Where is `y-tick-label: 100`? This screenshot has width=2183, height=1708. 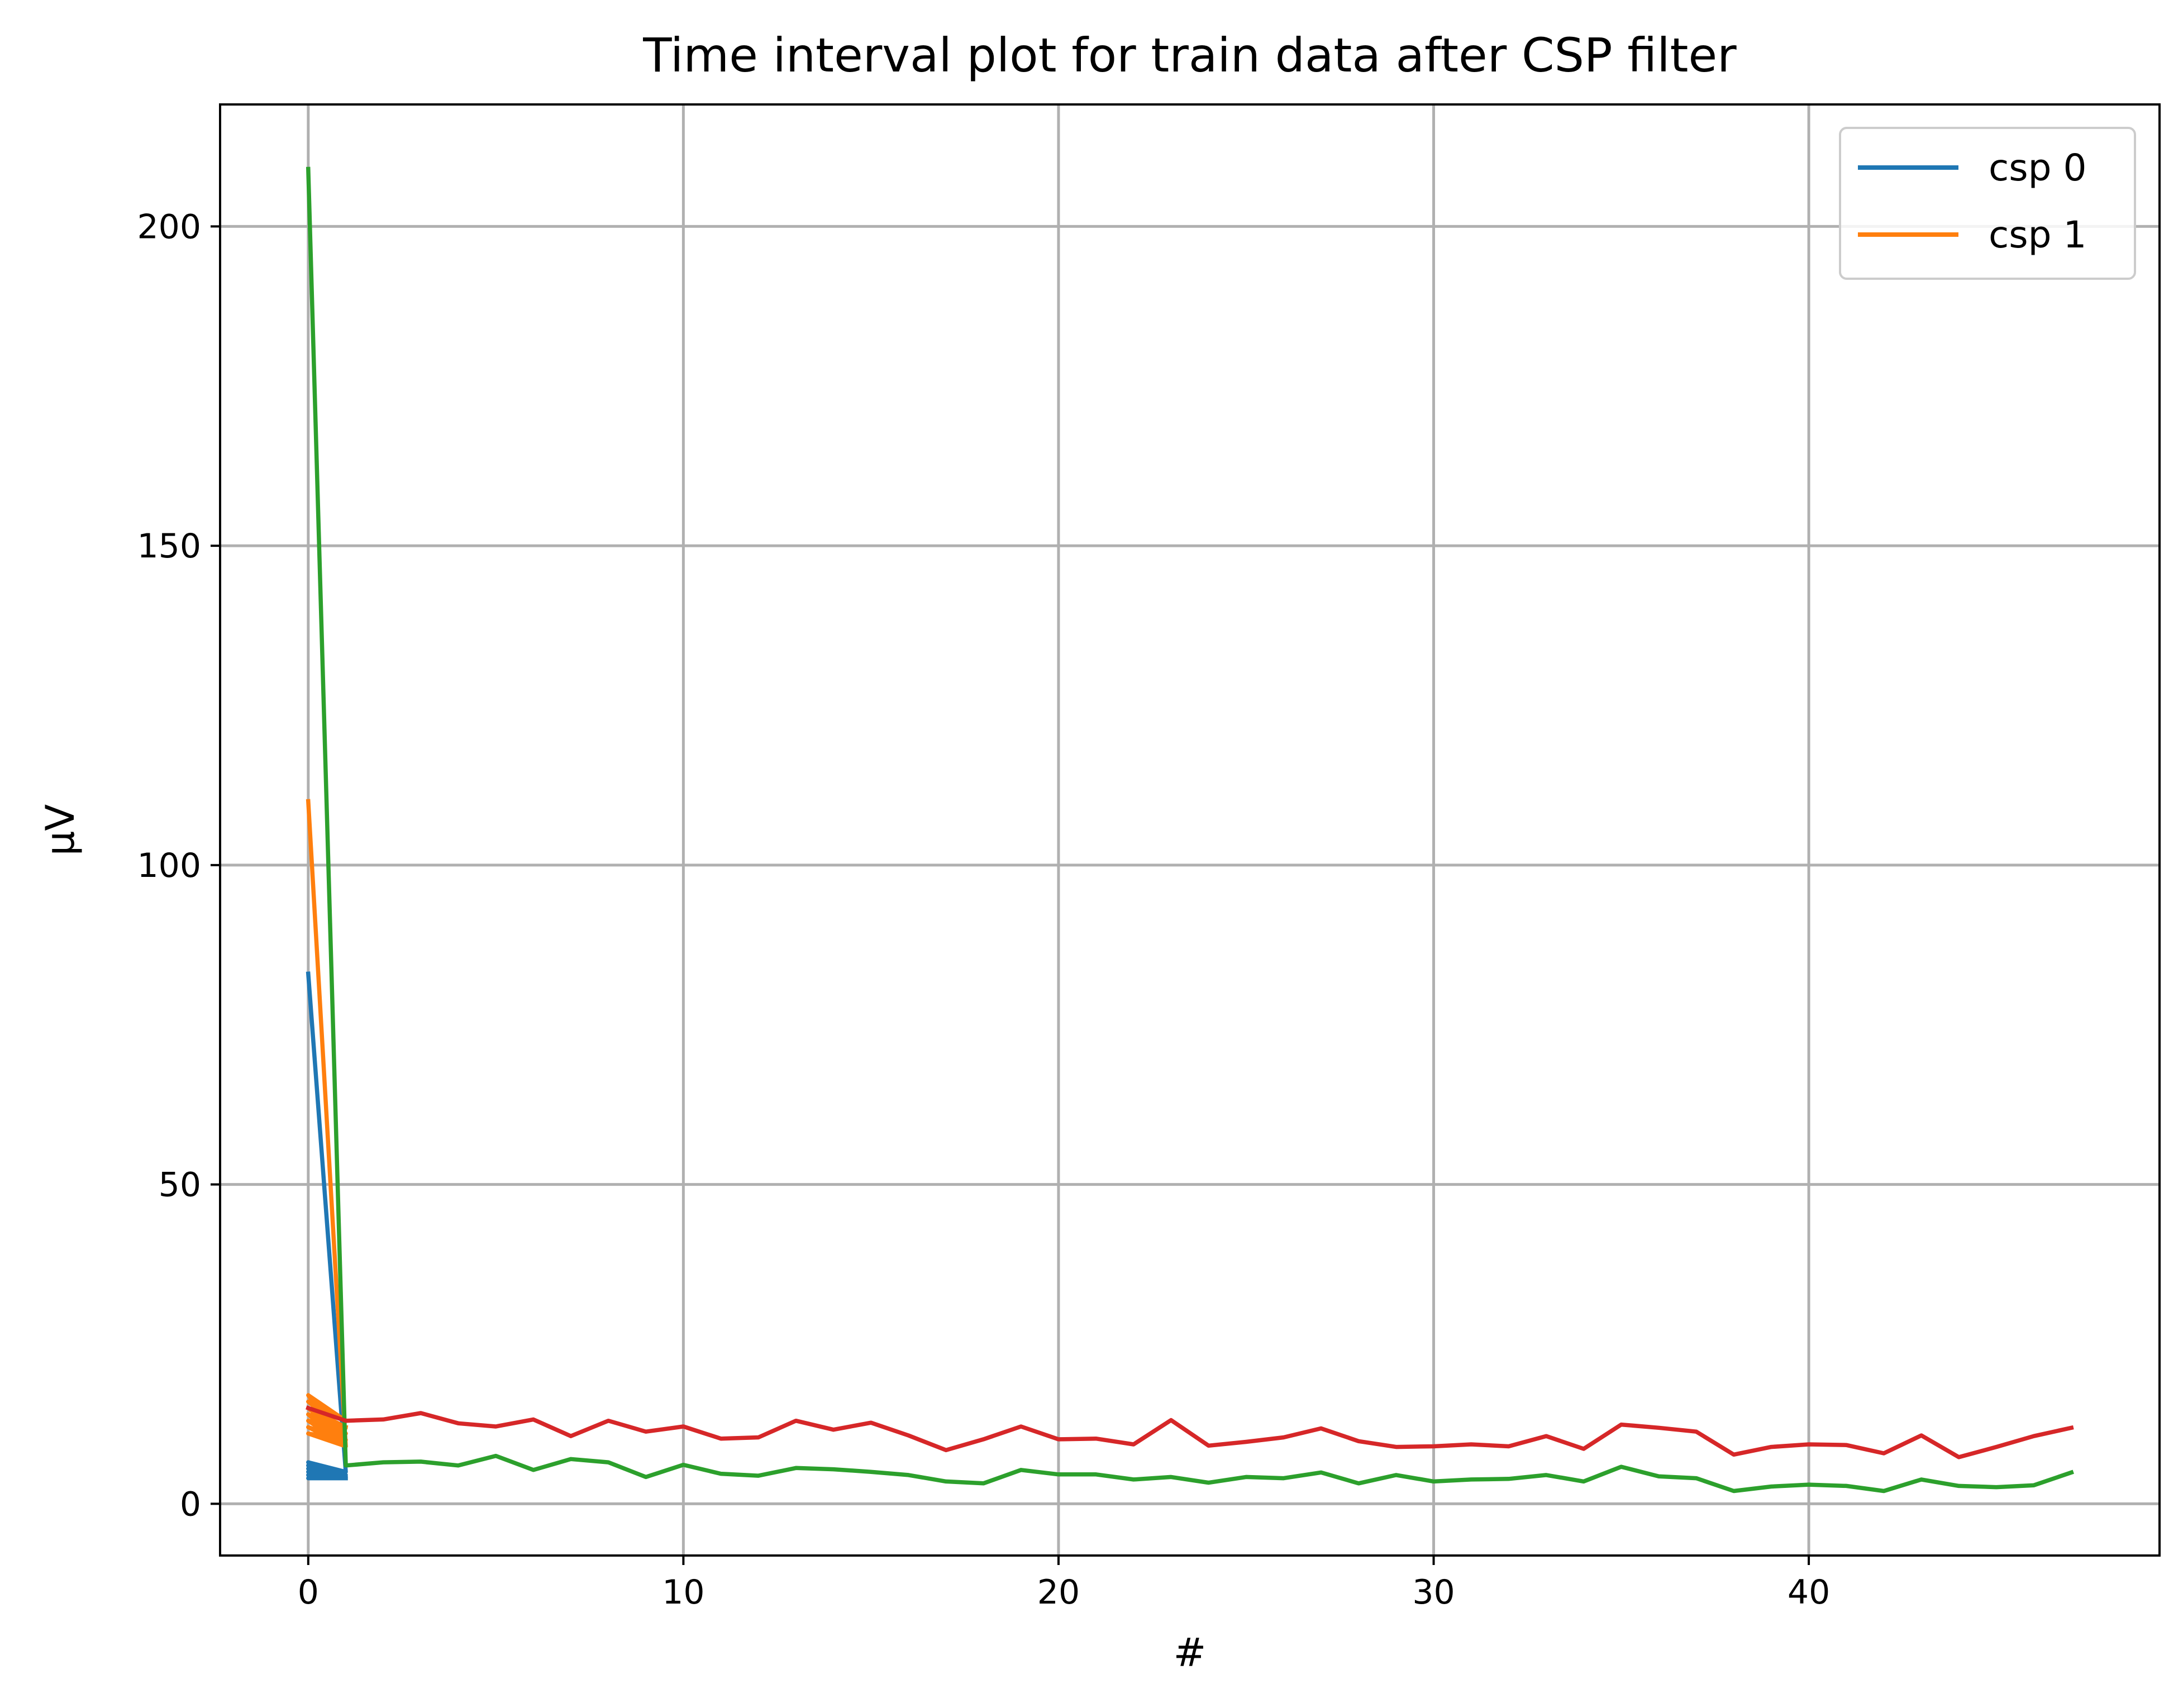 y-tick-label: 100 is located at coordinates (169, 866).